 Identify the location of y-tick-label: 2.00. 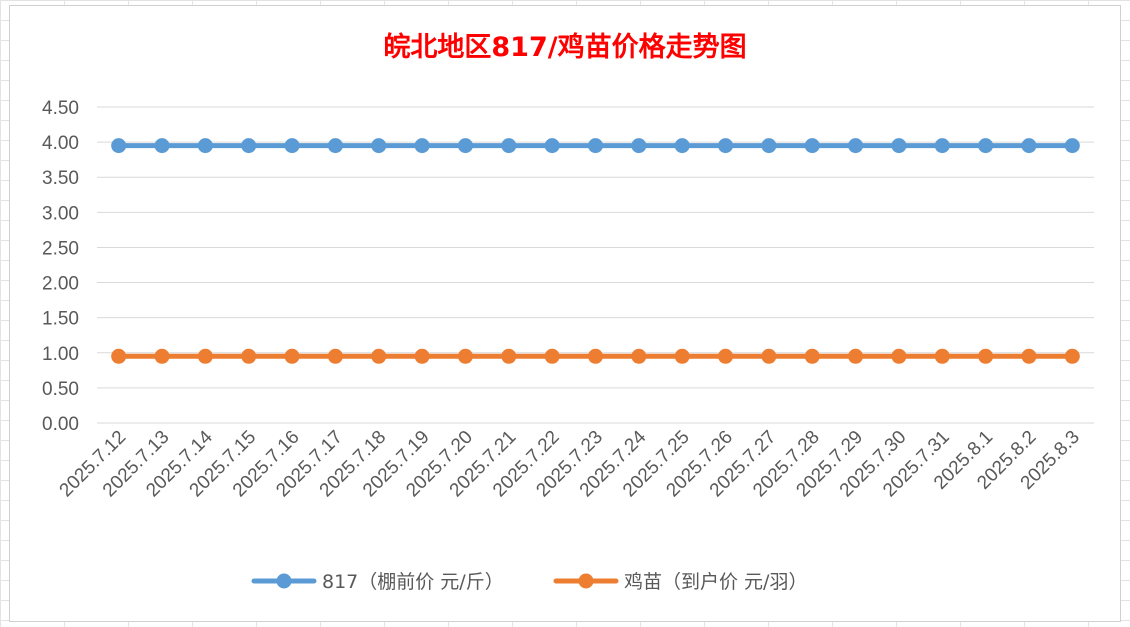
(60, 284).